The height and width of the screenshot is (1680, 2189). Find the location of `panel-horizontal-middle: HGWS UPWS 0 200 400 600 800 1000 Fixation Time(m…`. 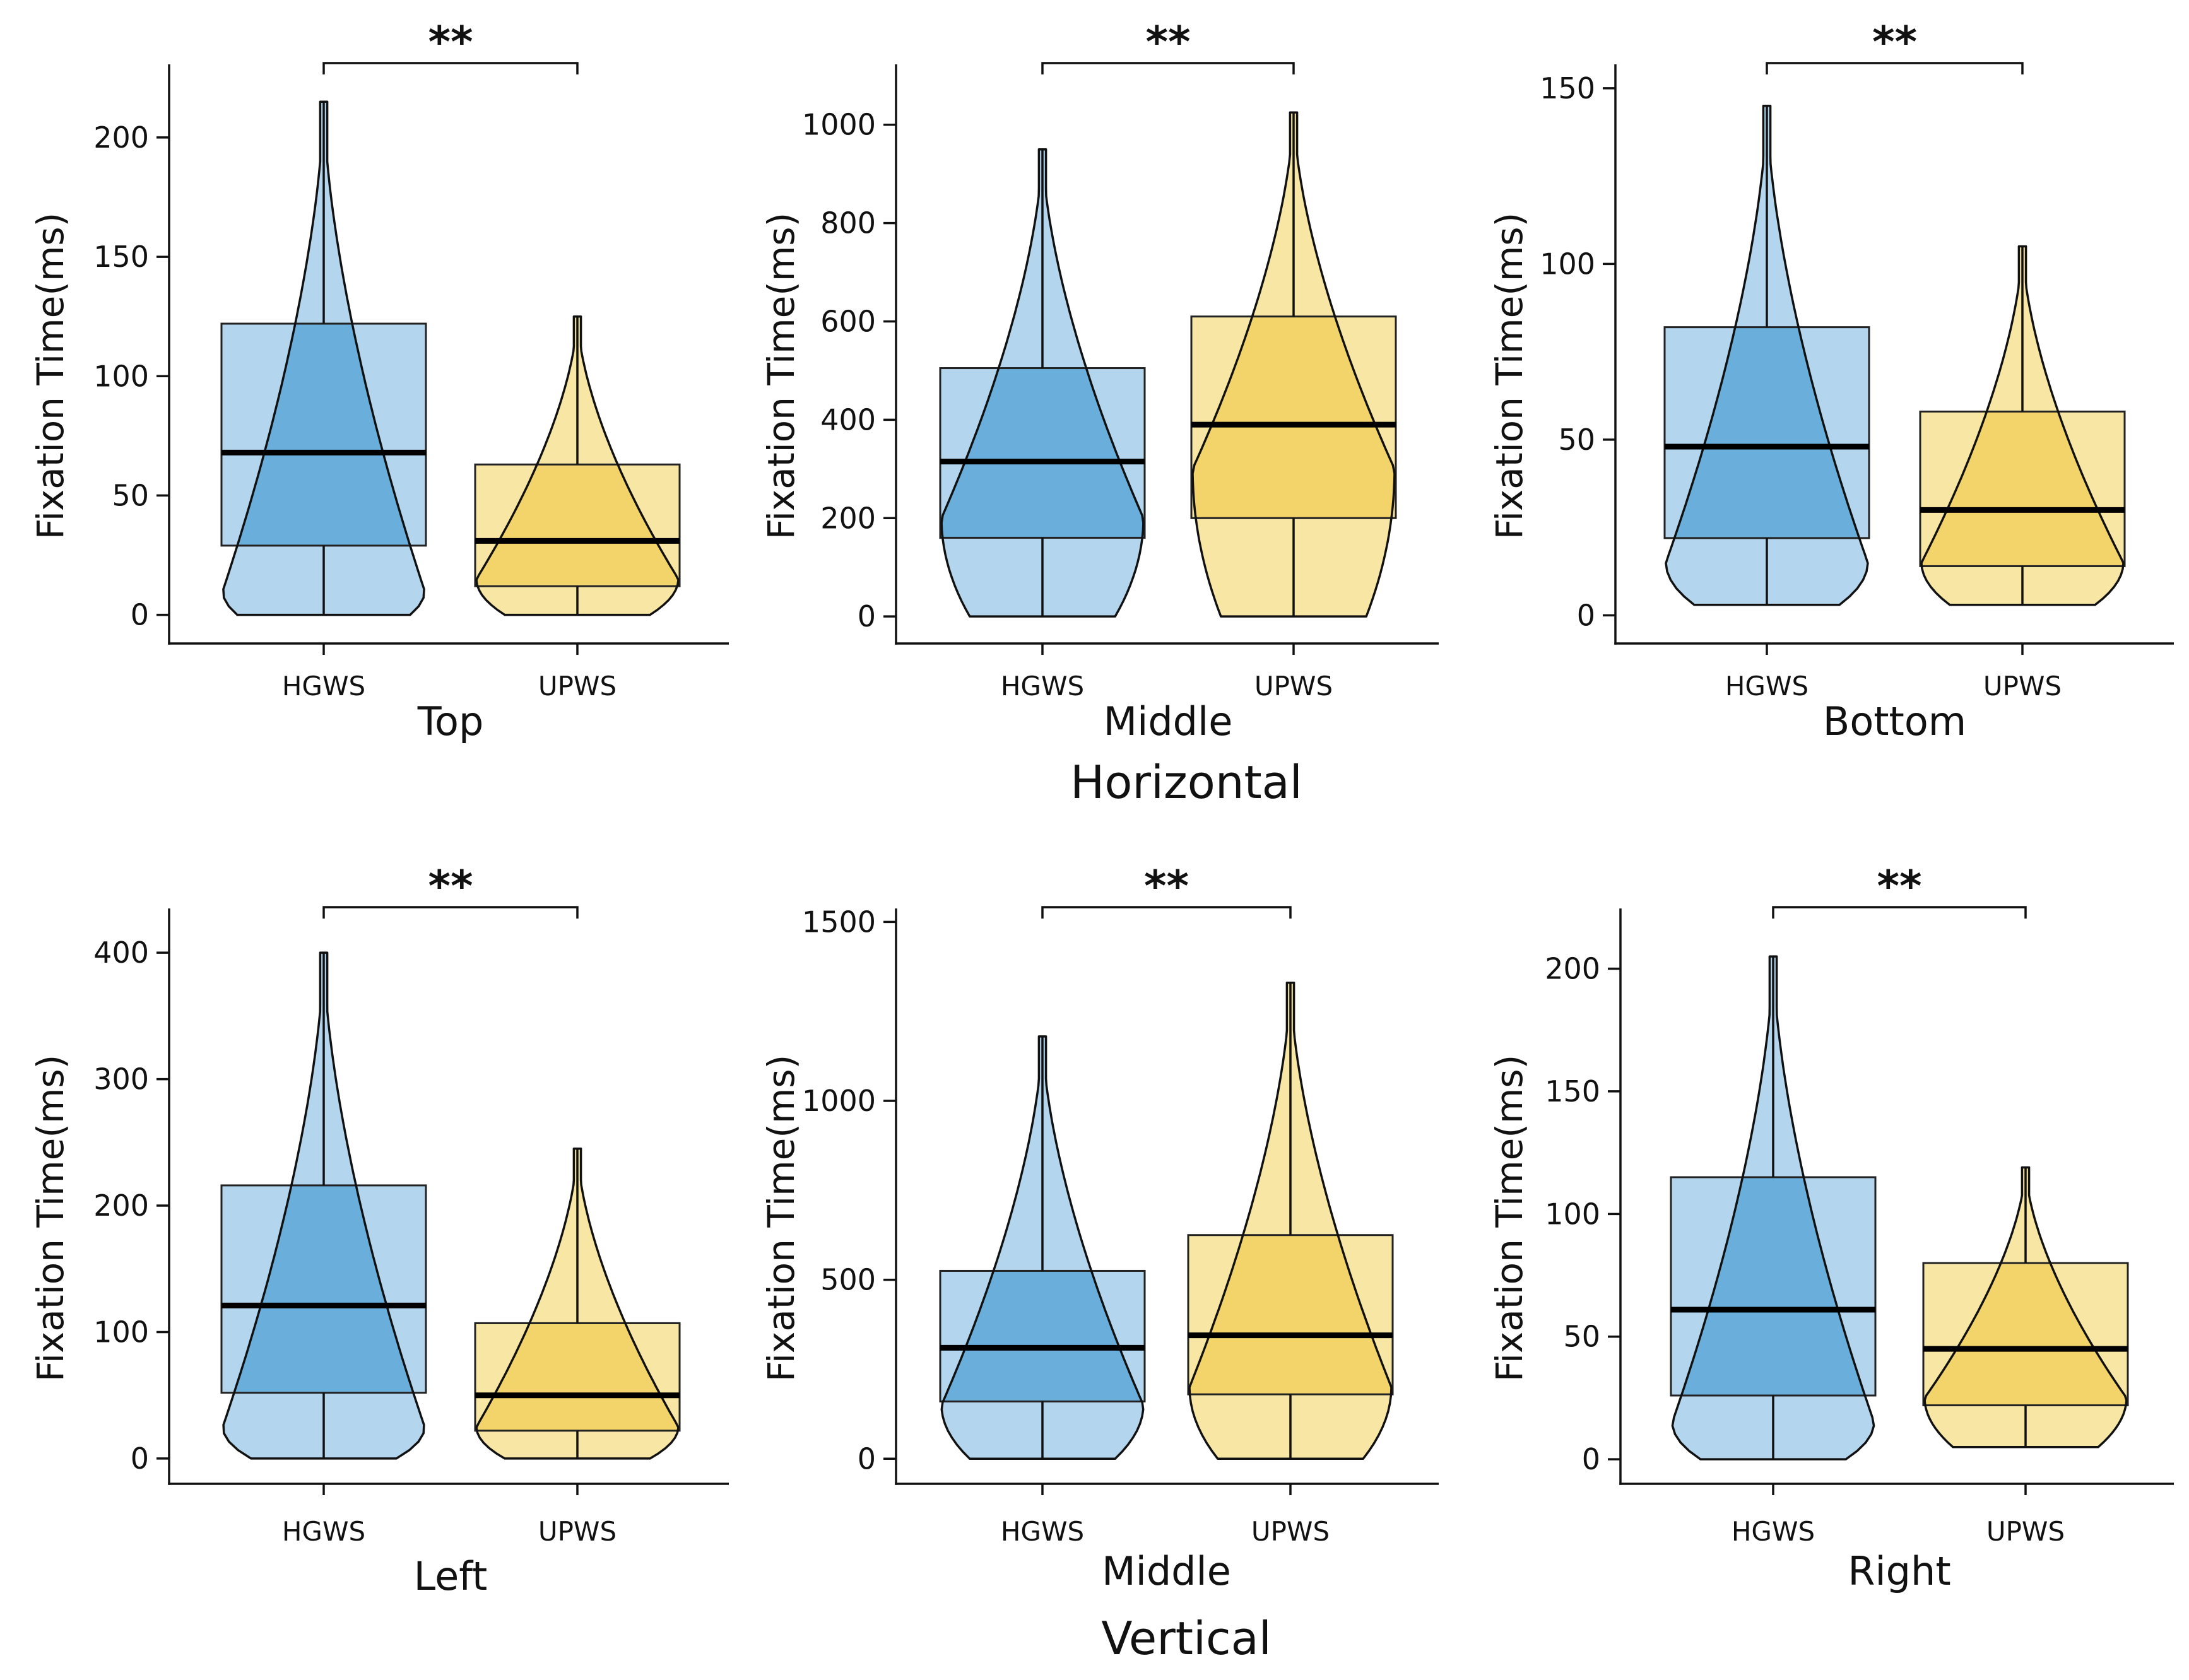

panel-horizontal-middle: HGWS UPWS 0 200 400 600 800 1000 Fixation Time(m… is located at coordinates (1099, 381).